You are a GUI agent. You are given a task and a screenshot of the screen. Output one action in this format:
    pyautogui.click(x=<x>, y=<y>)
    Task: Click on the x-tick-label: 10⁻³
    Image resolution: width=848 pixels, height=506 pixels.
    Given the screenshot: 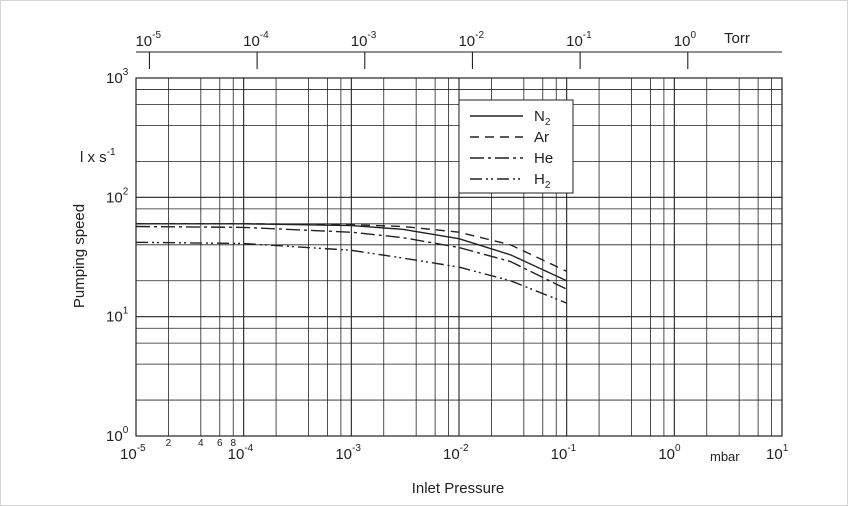 What is the action you would take?
    pyautogui.click(x=348, y=453)
    